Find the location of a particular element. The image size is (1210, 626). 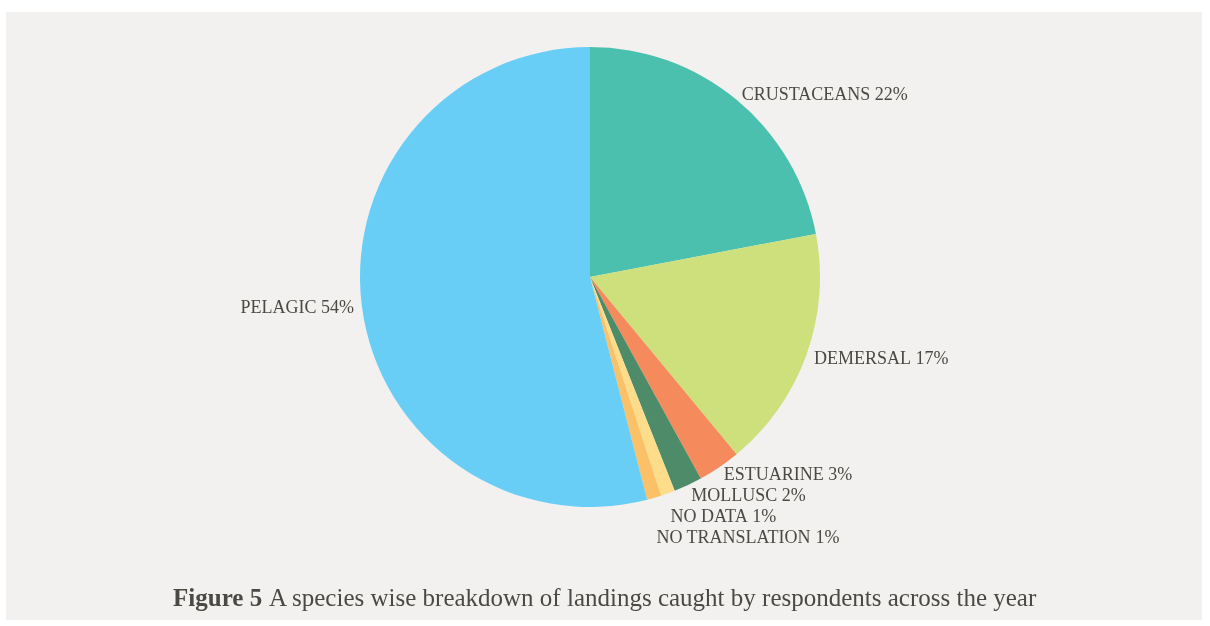

data-label: 22% is located at coordinates (891, 93).